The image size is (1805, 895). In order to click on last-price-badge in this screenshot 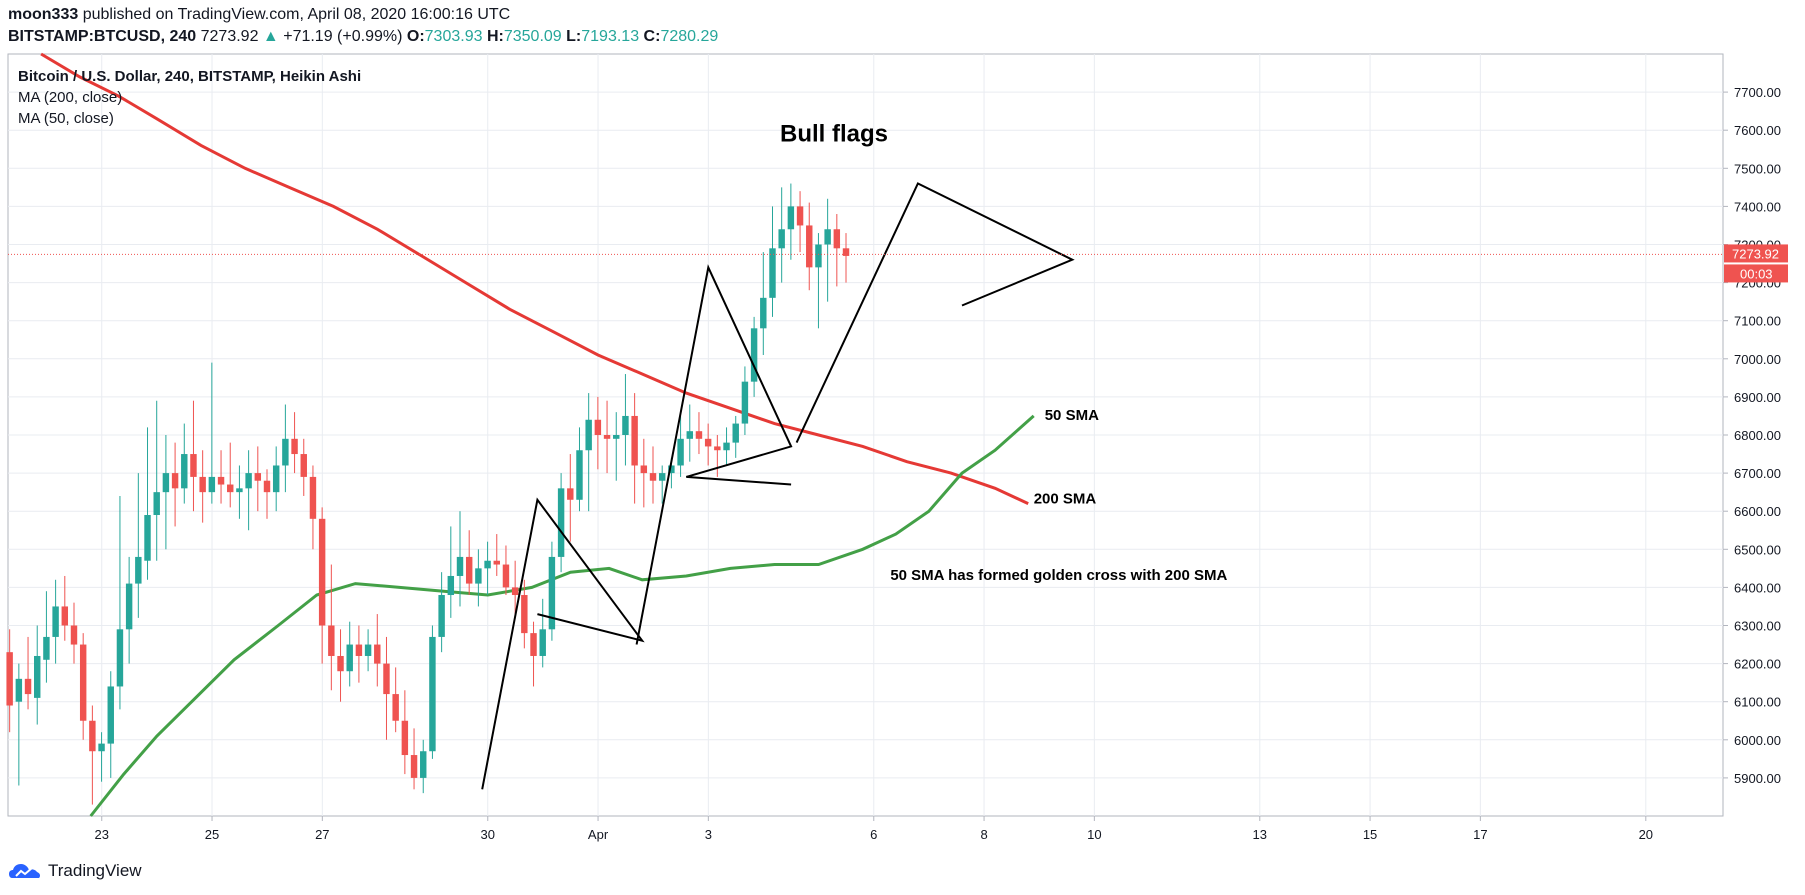, I will do `click(1756, 253)`.